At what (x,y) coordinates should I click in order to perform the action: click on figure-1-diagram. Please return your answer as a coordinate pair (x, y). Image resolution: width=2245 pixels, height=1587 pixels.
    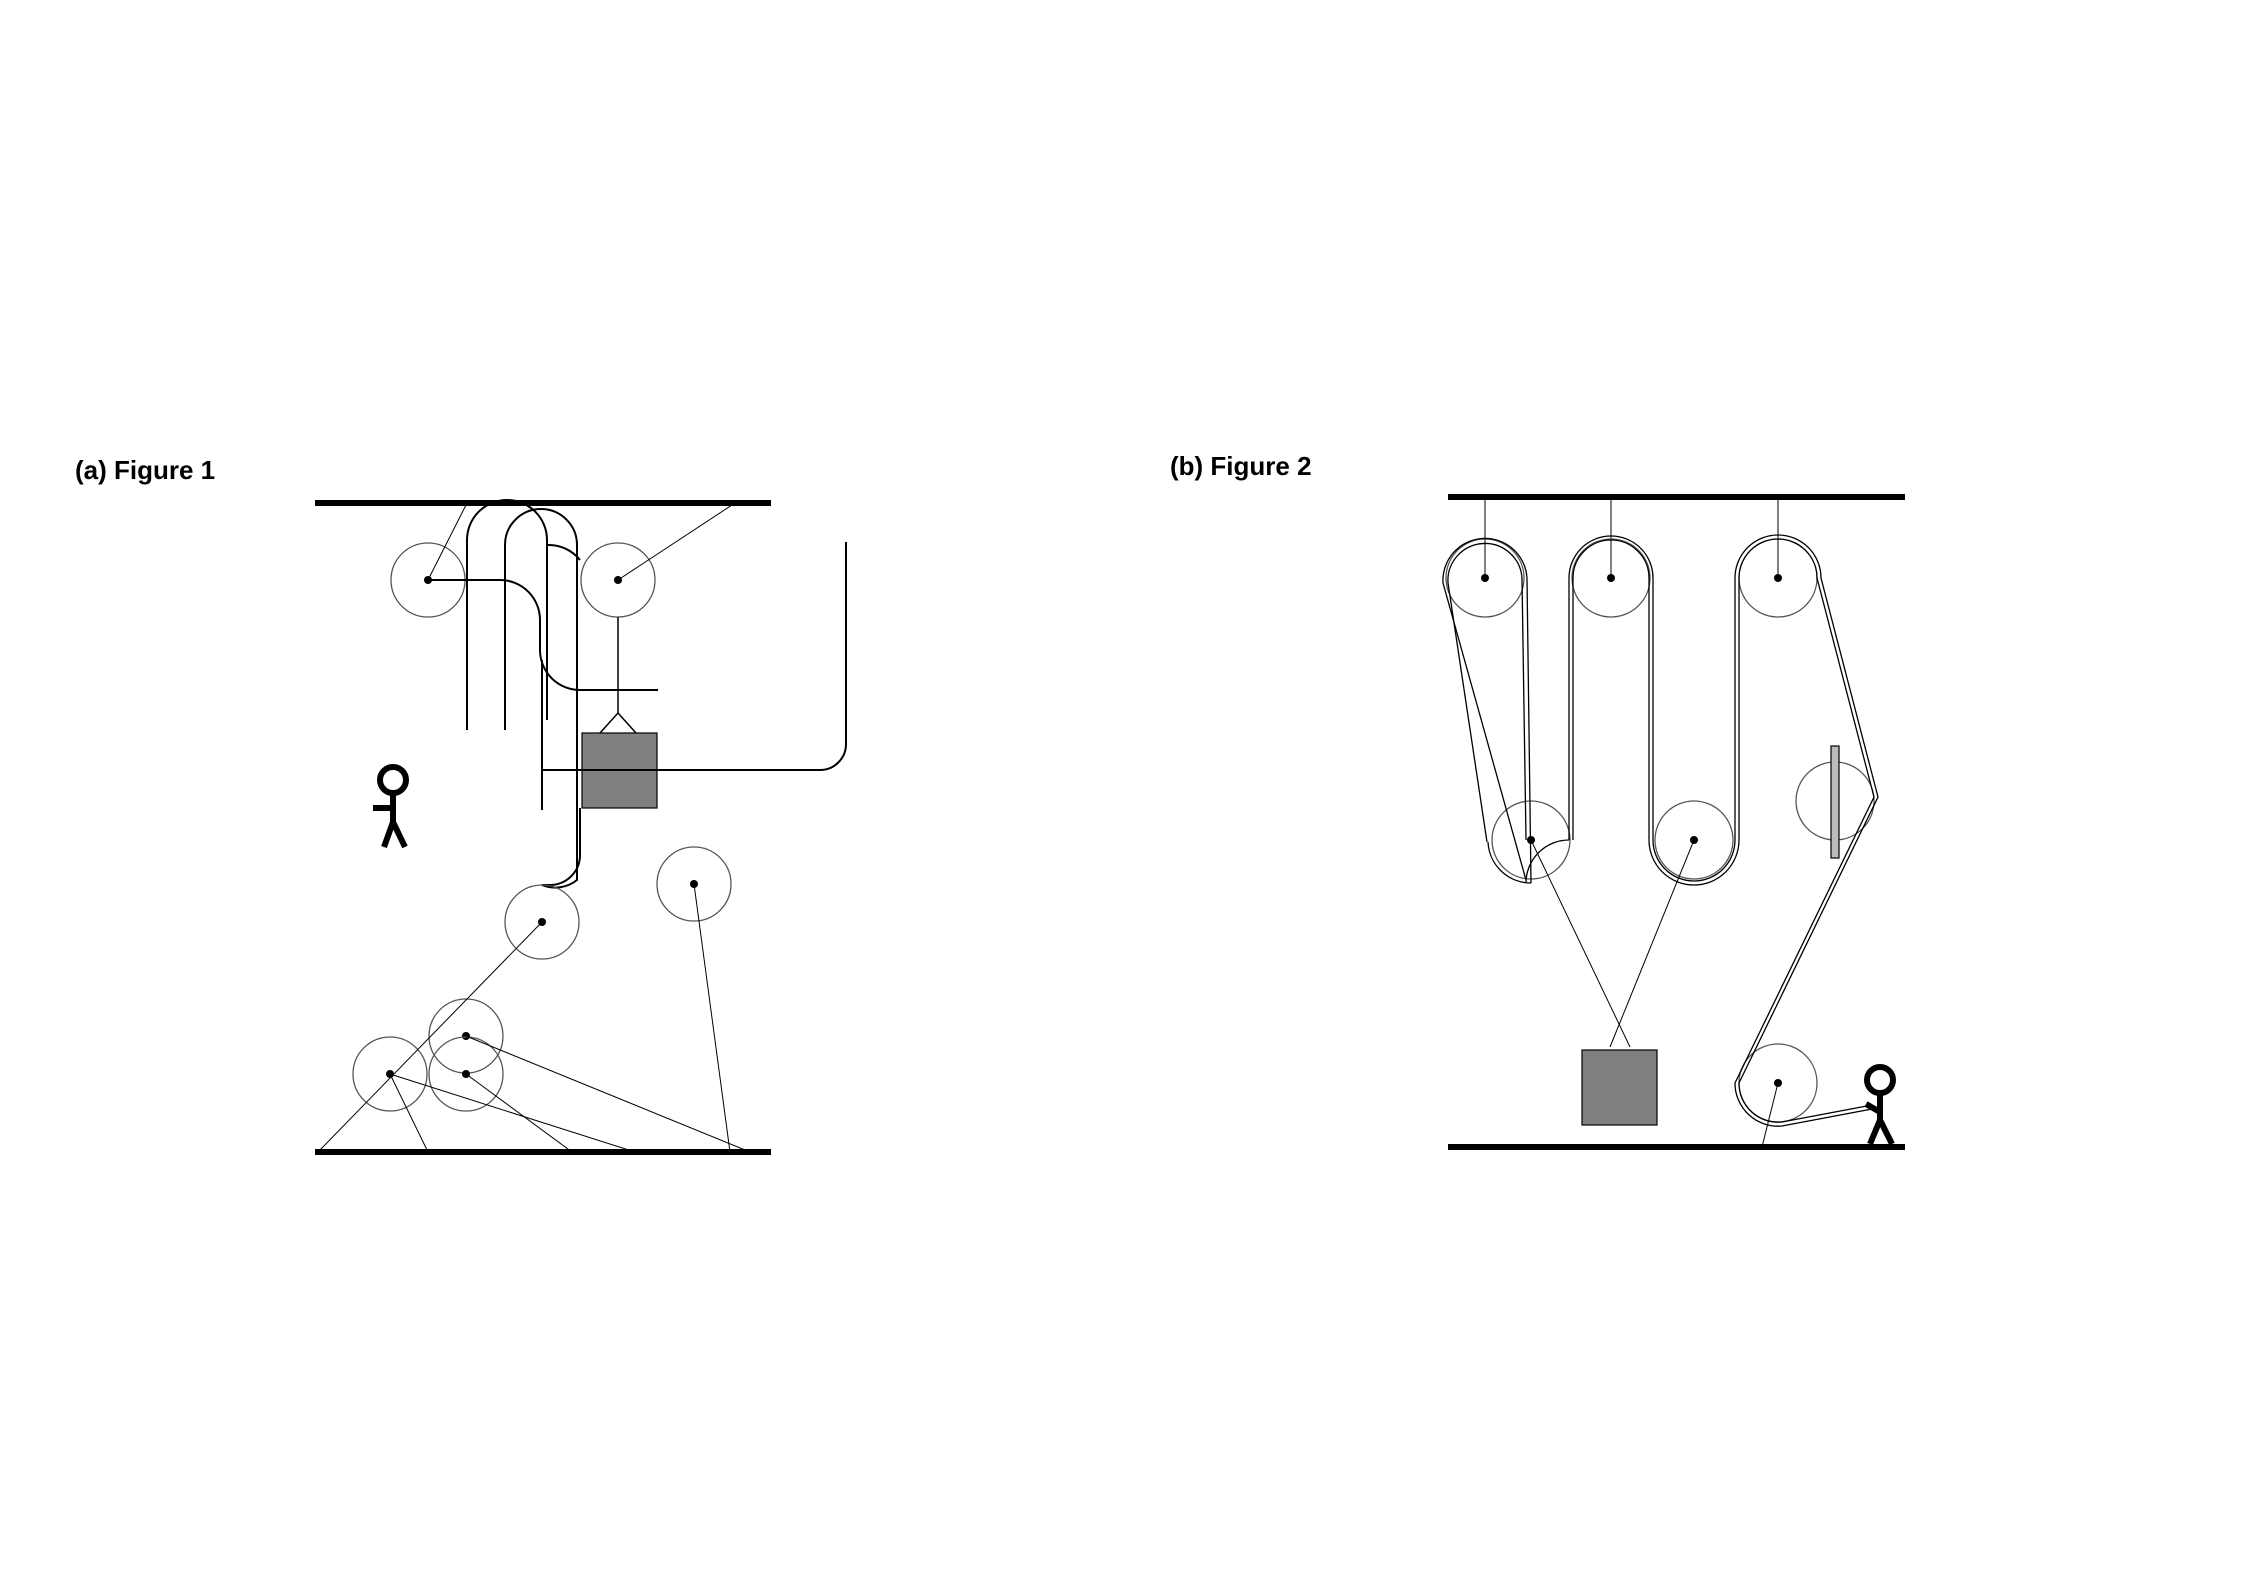
    Looking at the image, I should click on (581, 827).